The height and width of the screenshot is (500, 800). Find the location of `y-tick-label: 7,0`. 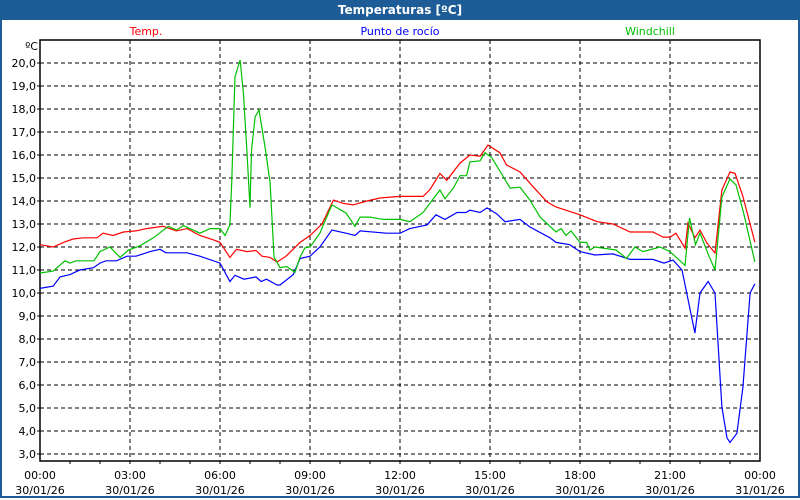

y-tick-label: 7,0 is located at coordinates (28, 362).